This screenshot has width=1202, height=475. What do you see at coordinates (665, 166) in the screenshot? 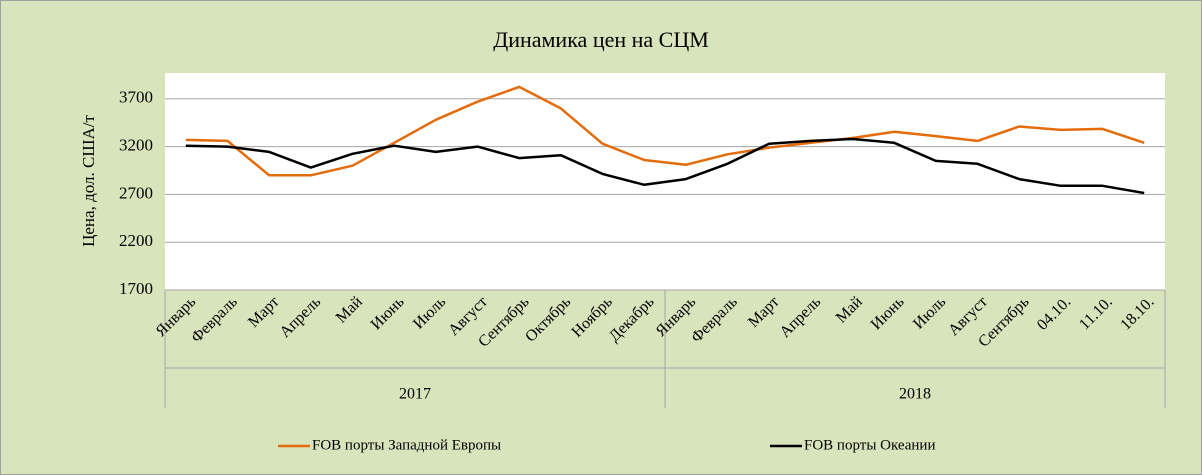
I see `series-line` at bounding box center [665, 166].